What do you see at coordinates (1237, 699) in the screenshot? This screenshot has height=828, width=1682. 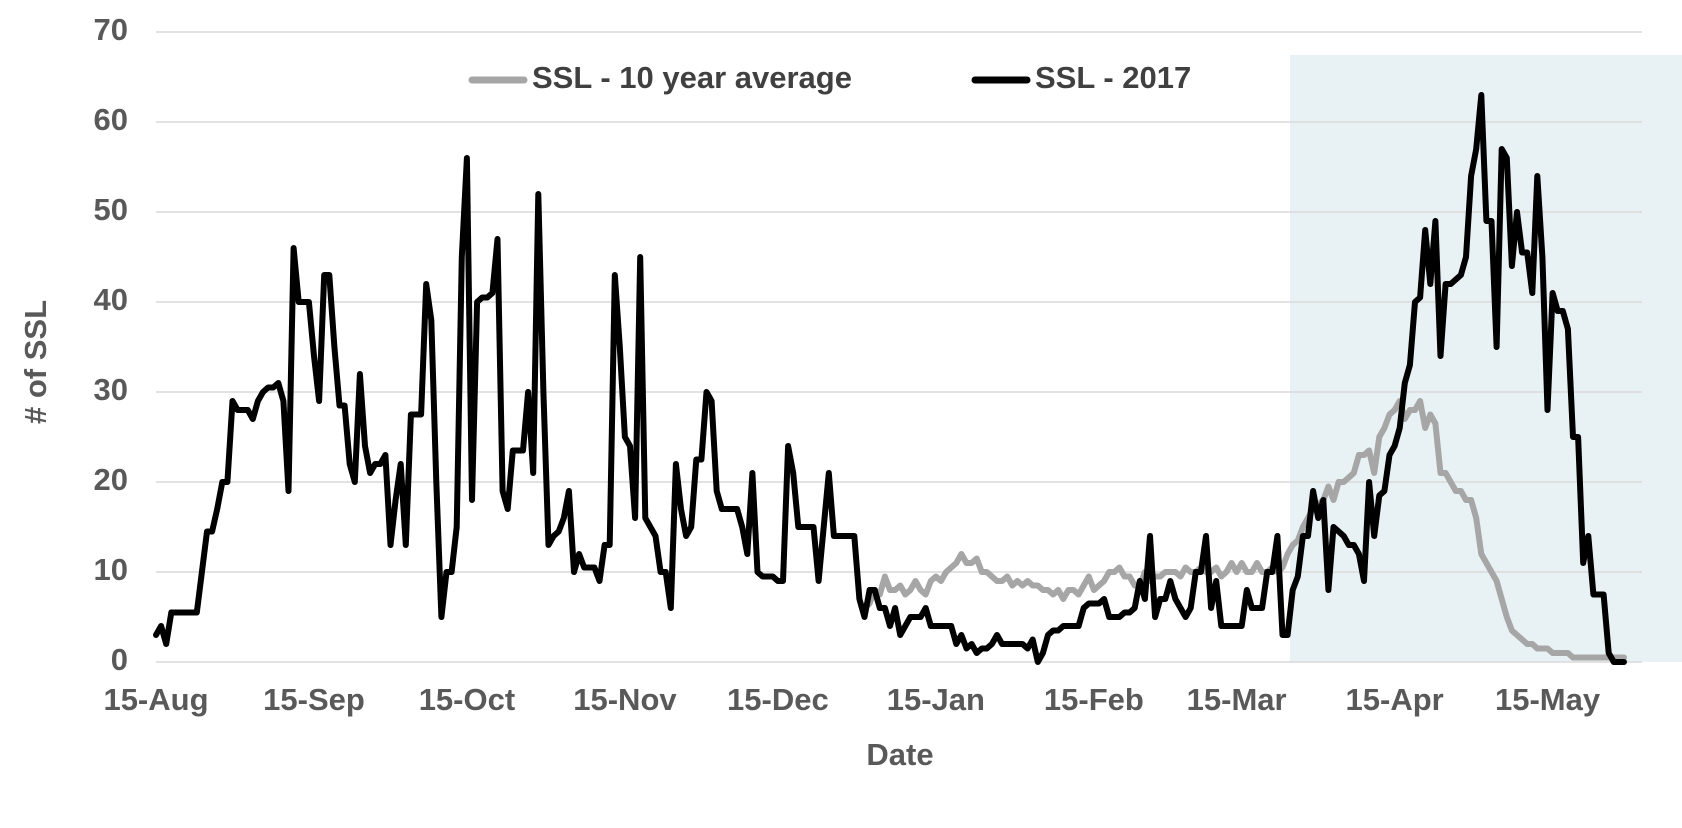 I see `x-tick-label: 15-Mar` at bounding box center [1237, 699].